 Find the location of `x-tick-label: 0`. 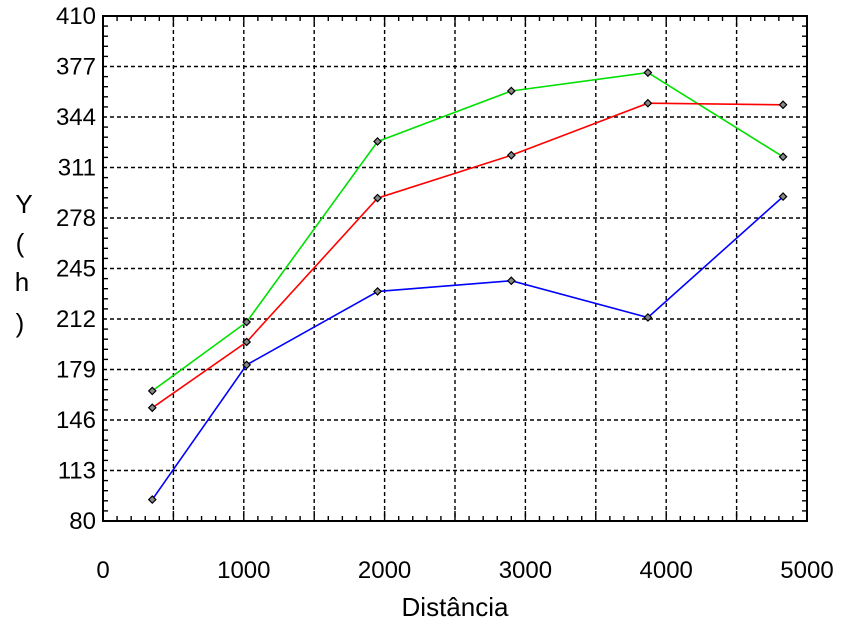

x-tick-label: 0 is located at coordinates (102, 570).